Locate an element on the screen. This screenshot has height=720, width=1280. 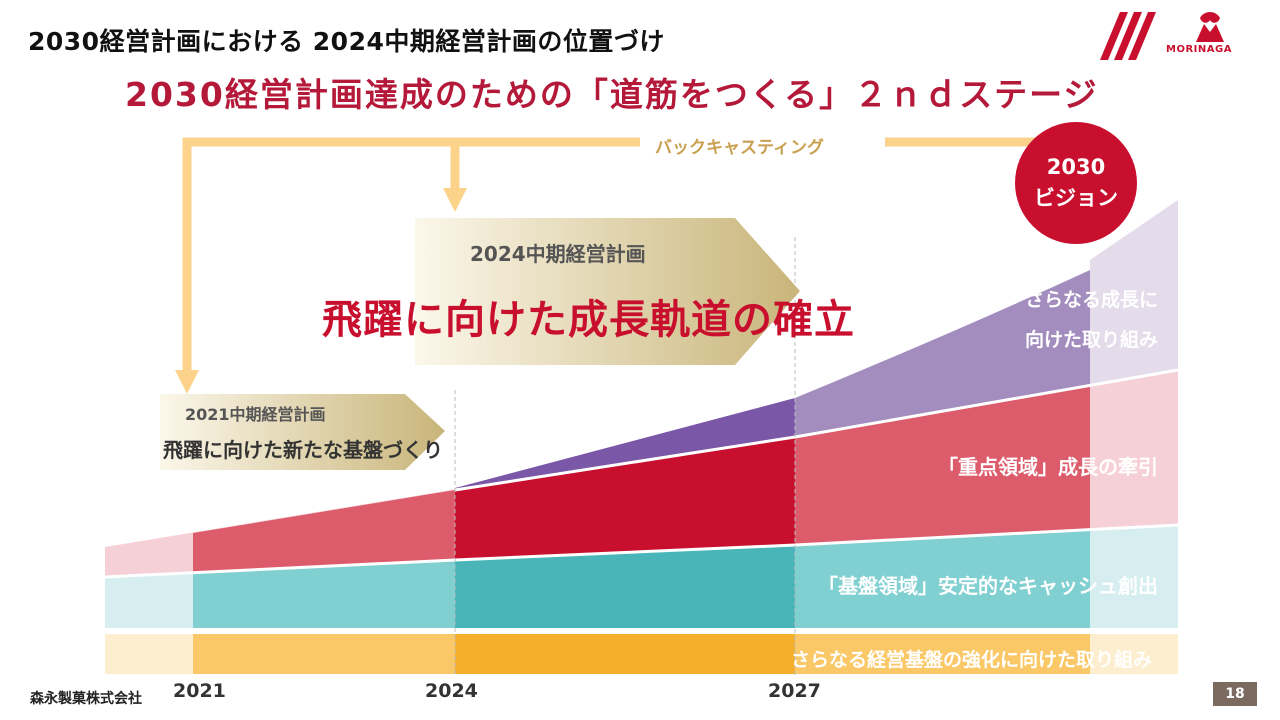
plan-2021-slogan: 飛躍に向けた新たな基盤づくり is located at coordinates (303, 450).